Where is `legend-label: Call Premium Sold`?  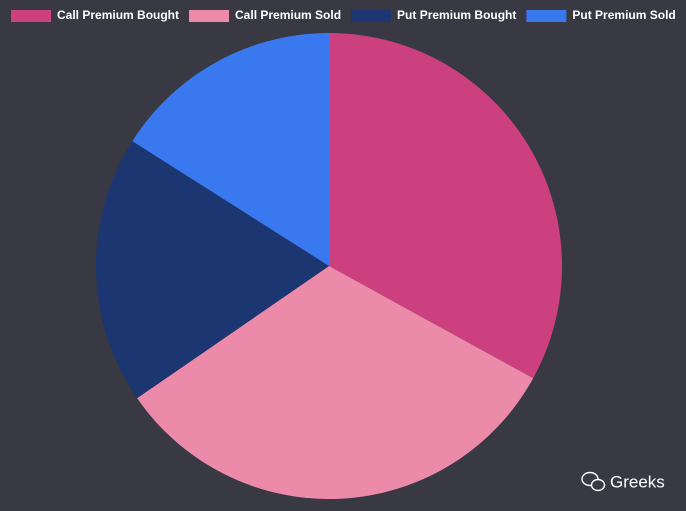
legend-label: Call Premium Sold is located at coordinates (288, 15).